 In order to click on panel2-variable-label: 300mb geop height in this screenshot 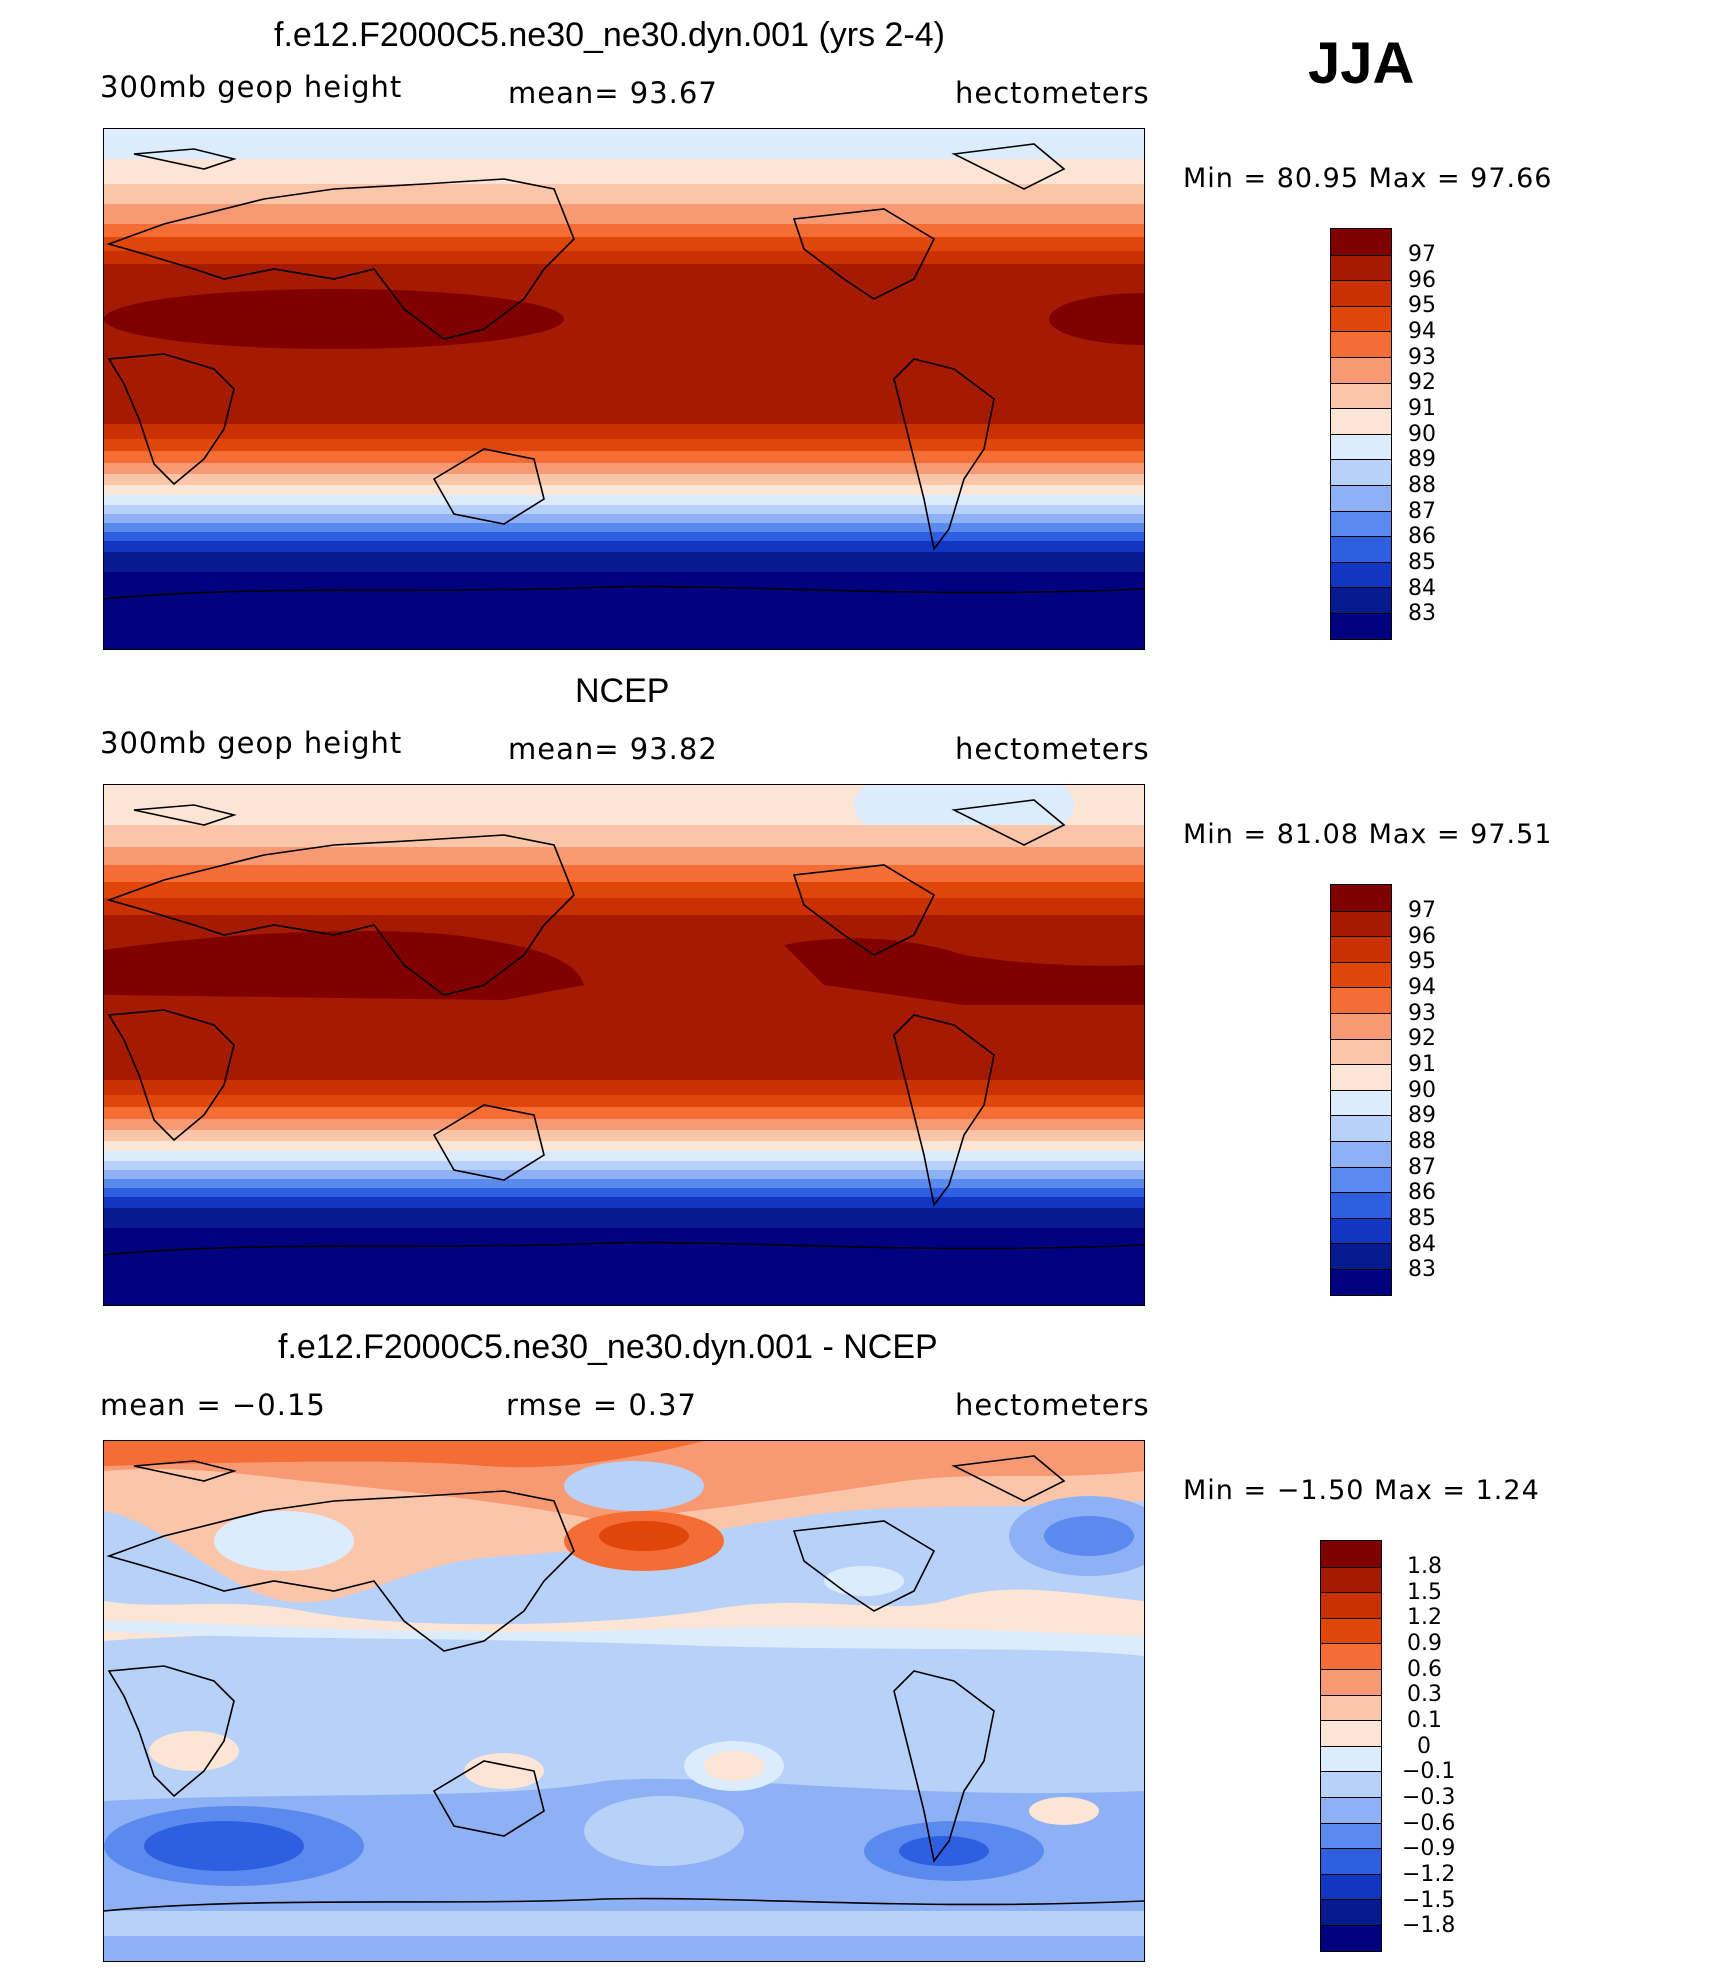, I will do `click(251, 743)`.